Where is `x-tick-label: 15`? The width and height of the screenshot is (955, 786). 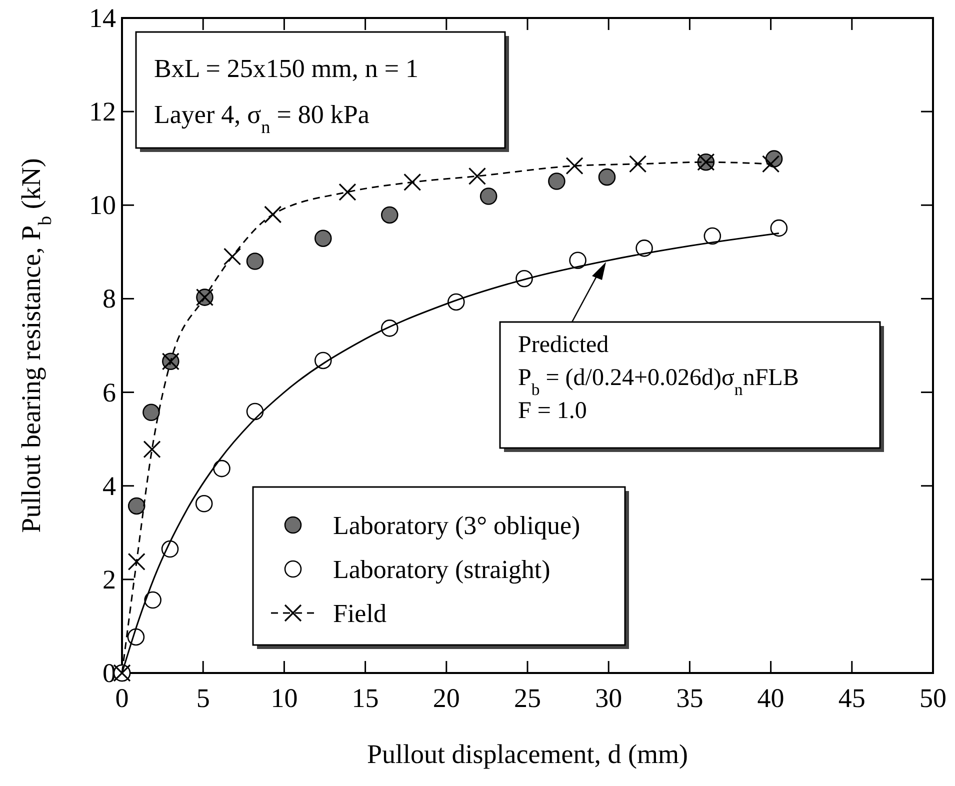 x-tick-label: 15 is located at coordinates (365, 698).